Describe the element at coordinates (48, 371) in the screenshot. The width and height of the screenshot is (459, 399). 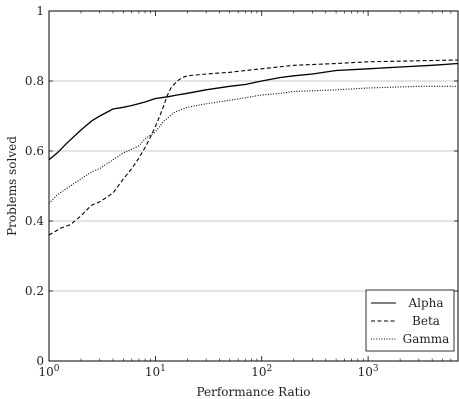
I see `x-tick-label: 10⁰` at that location.